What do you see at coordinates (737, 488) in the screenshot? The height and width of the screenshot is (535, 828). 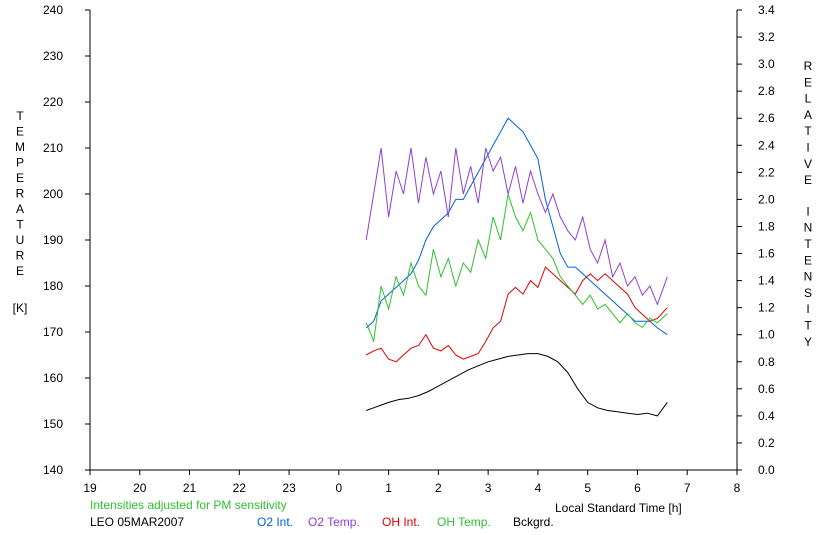 I see `x-tick-label: 8` at bounding box center [737, 488].